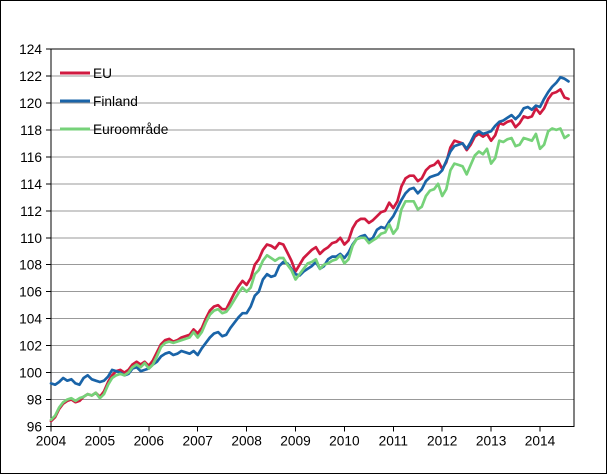 The height and width of the screenshot is (474, 607). Describe the element at coordinates (35, 400) in the screenshot. I see `y-axis-tick-label: 98` at that location.